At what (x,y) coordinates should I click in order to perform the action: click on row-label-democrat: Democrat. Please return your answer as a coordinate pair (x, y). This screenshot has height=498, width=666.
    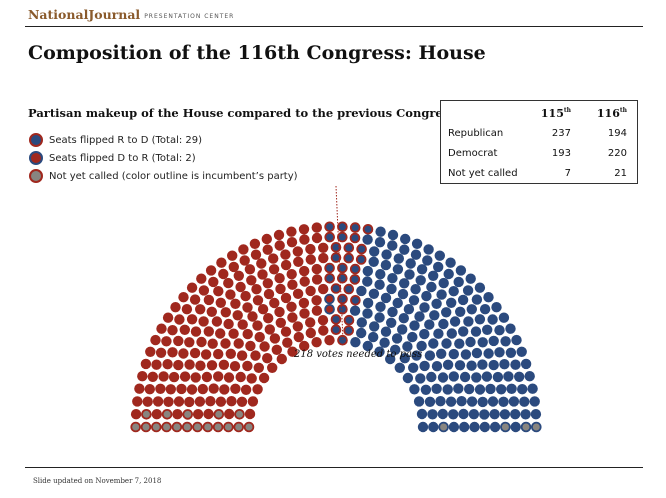
    Looking at the image, I should click on (473, 153).